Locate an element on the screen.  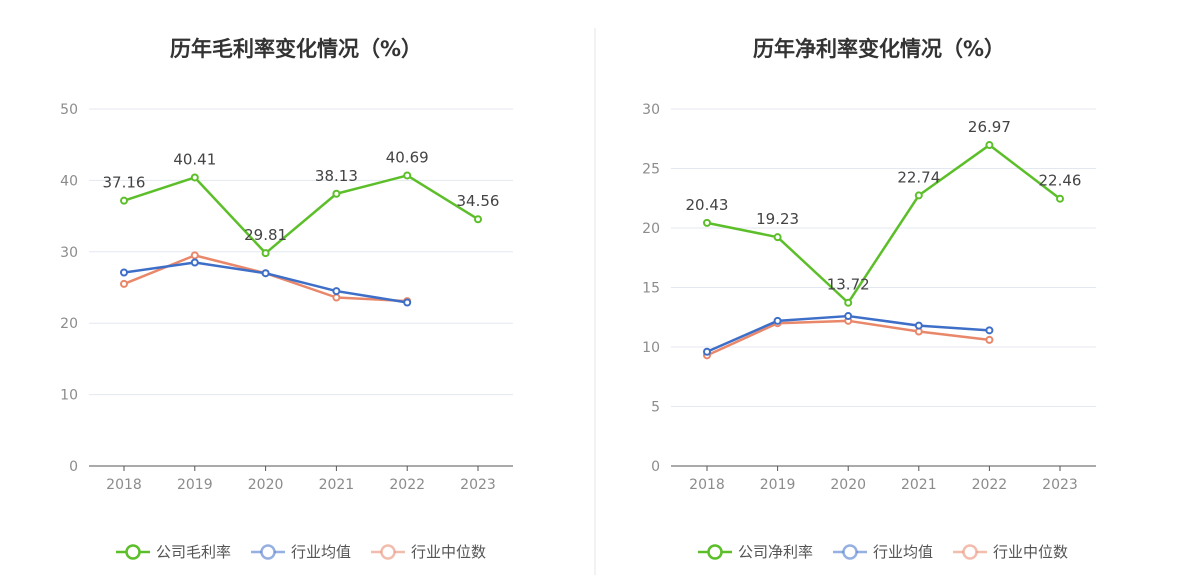
data-label: 13.72 is located at coordinates (848, 285).